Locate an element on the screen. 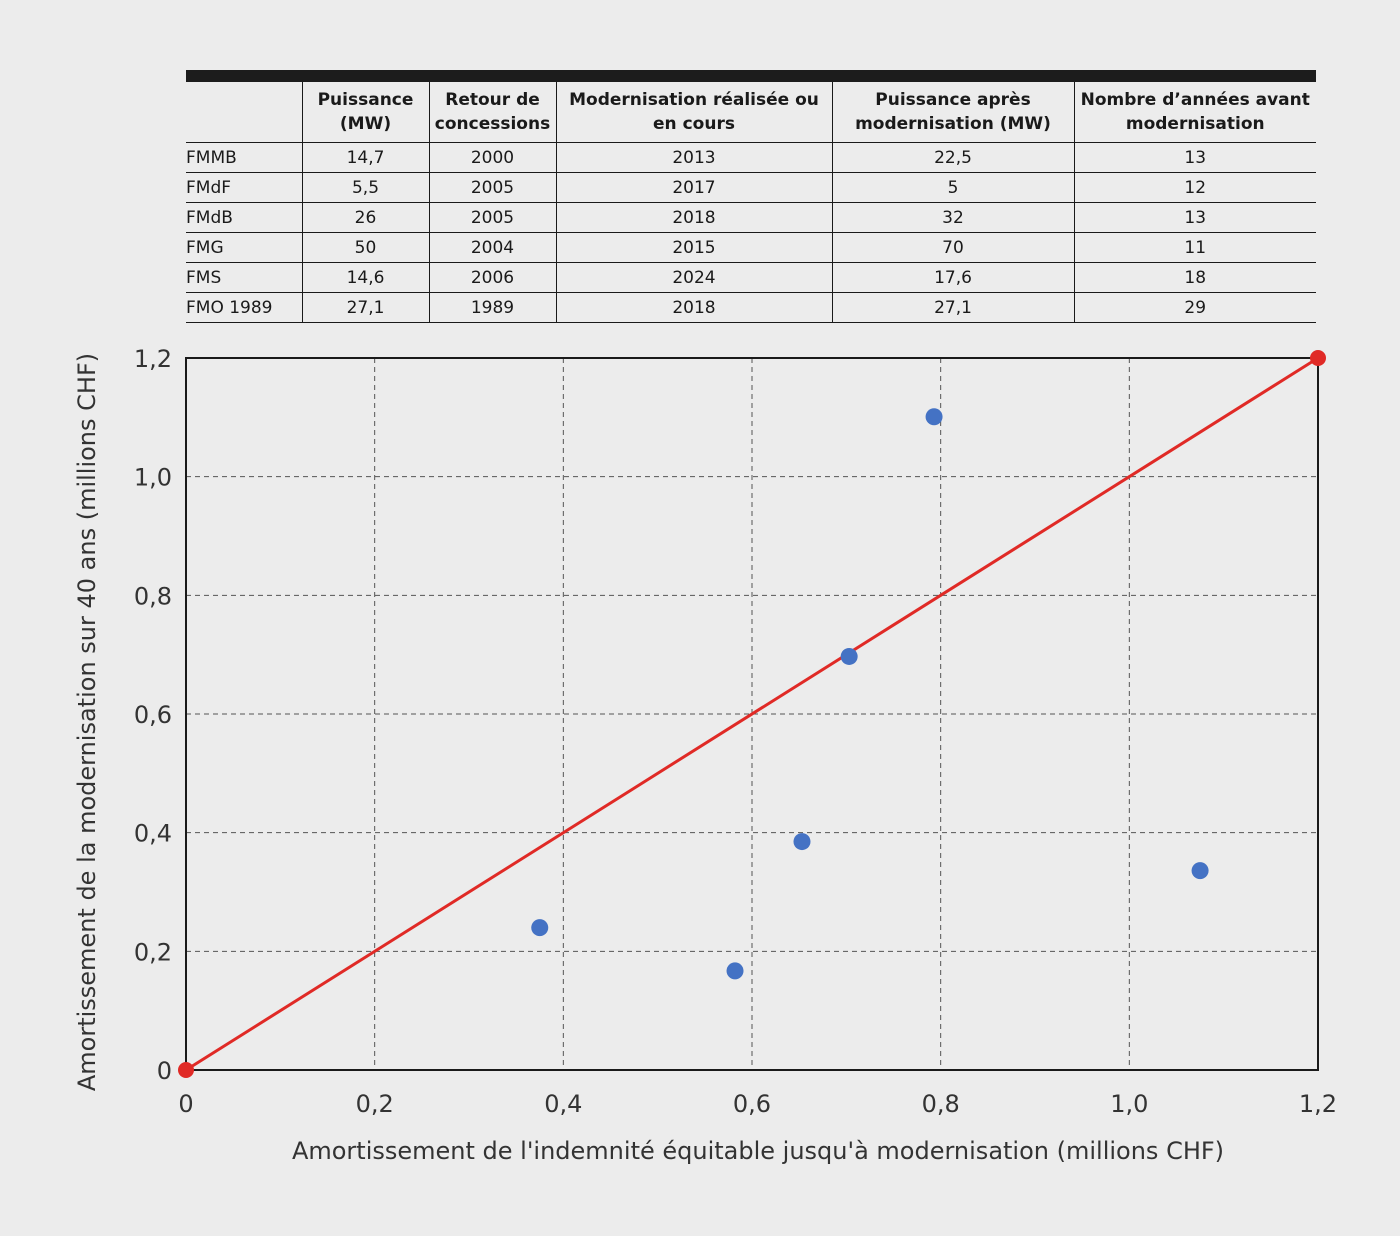 This screenshot has height=1236, width=1400. table-top-bar is located at coordinates (751, 76).